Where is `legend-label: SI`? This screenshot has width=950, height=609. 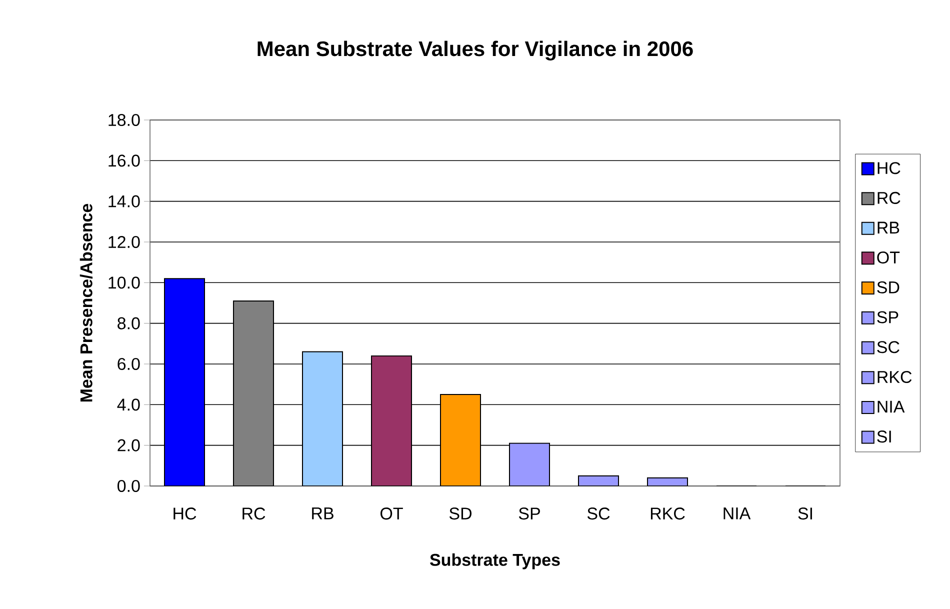 legend-label: SI is located at coordinates (884, 436).